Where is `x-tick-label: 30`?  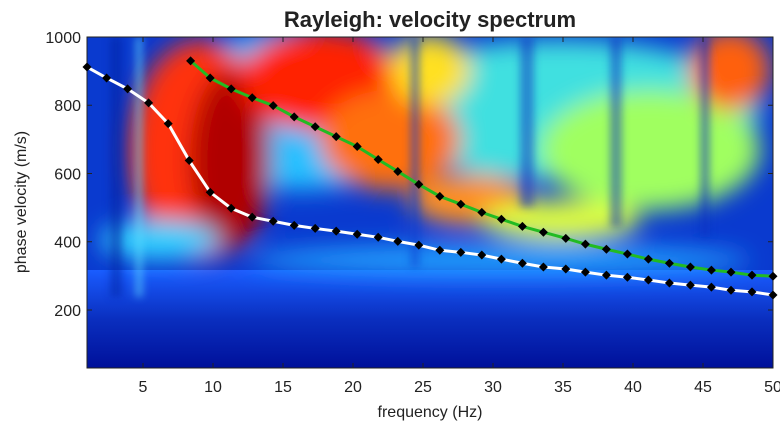
x-tick-label: 30 is located at coordinates (493, 387).